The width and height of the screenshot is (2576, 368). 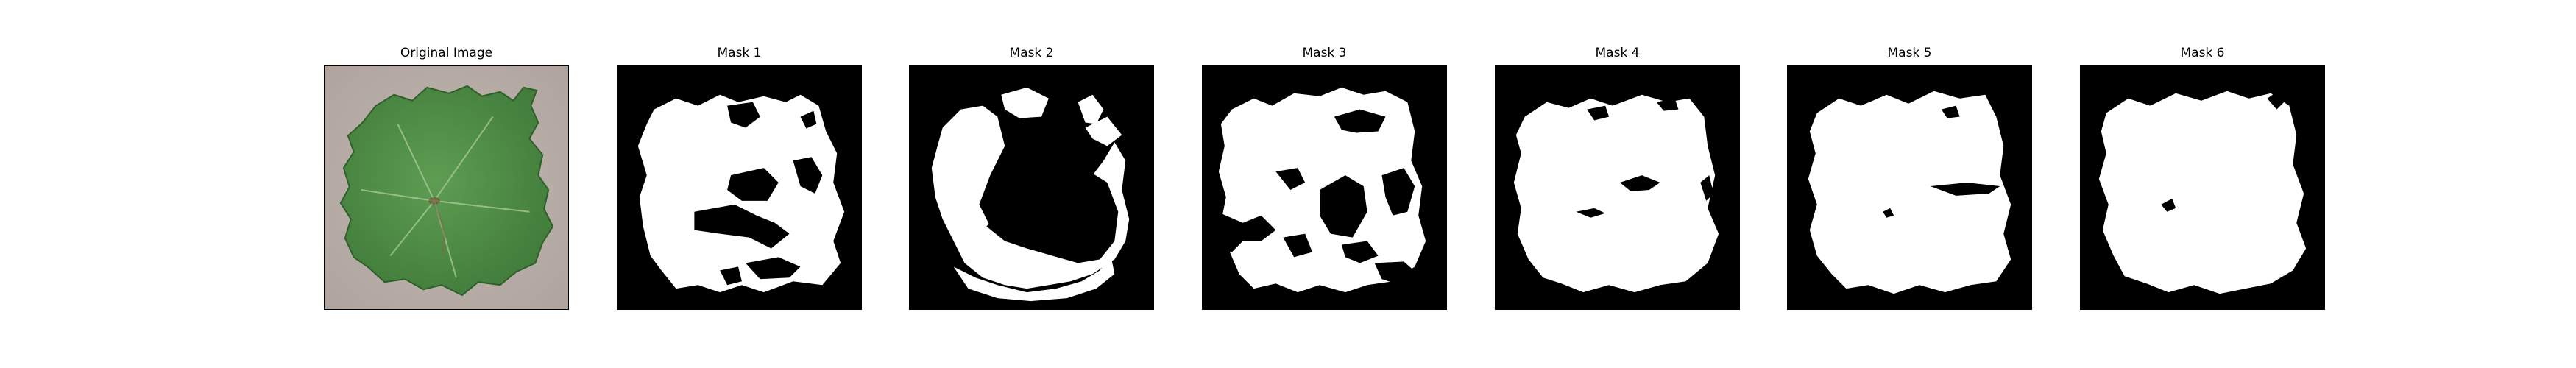 What do you see at coordinates (1617, 53) in the screenshot?
I see `panel-title: Mask 4` at bounding box center [1617, 53].